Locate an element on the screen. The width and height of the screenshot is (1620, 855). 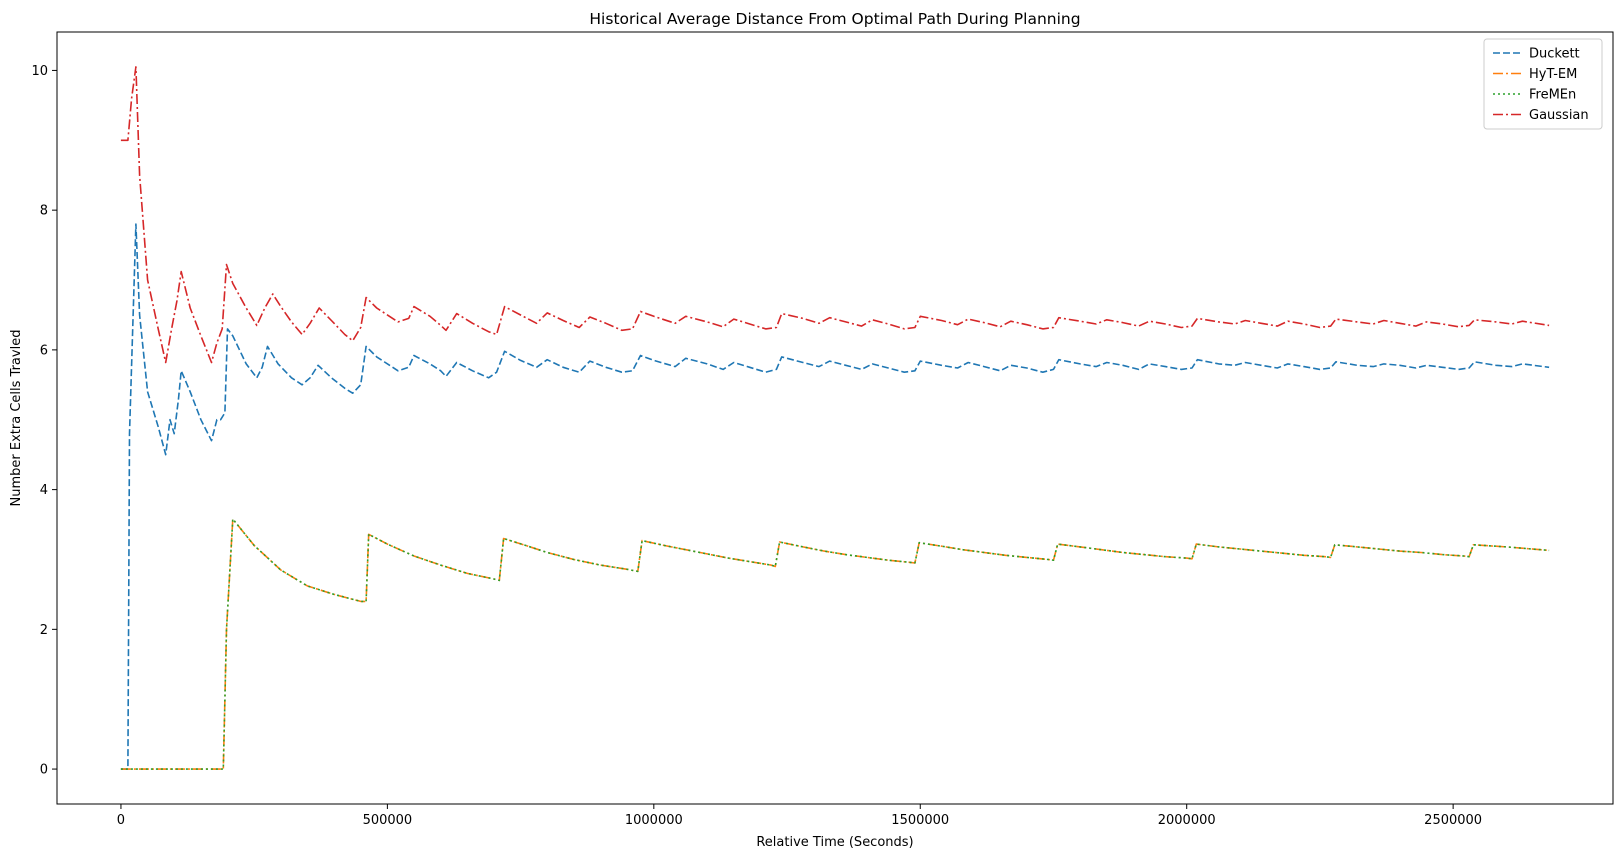
legend-label: Gaussian is located at coordinates (1559, 115).